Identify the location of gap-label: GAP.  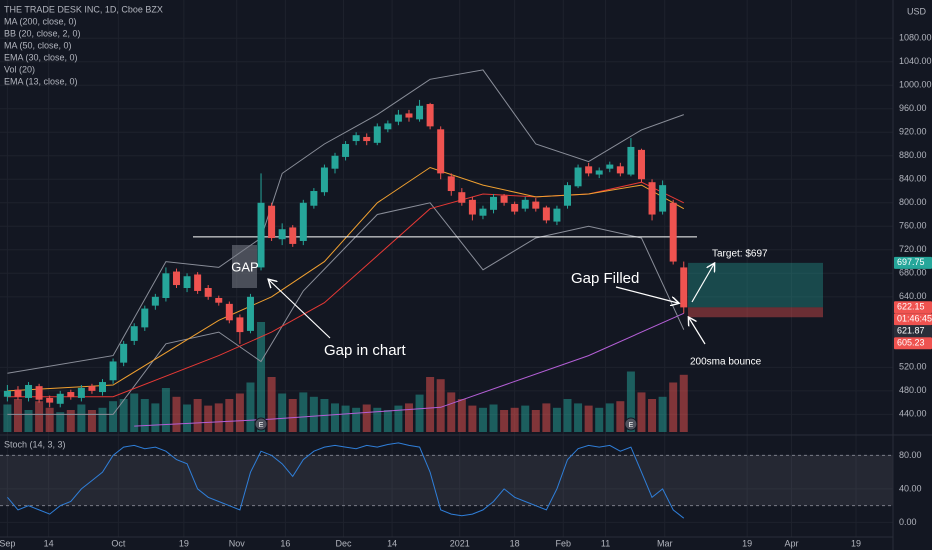
(244, 266).